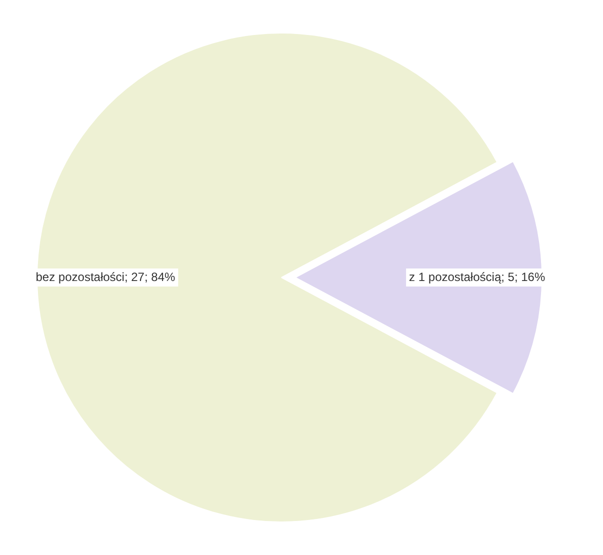 The width and height of the screenshot is (603, 555). What do you see at coordinates (150, 277) in the screenshot?
I see `data-label: ; 27; 84%` at bounding box center [150, 277].